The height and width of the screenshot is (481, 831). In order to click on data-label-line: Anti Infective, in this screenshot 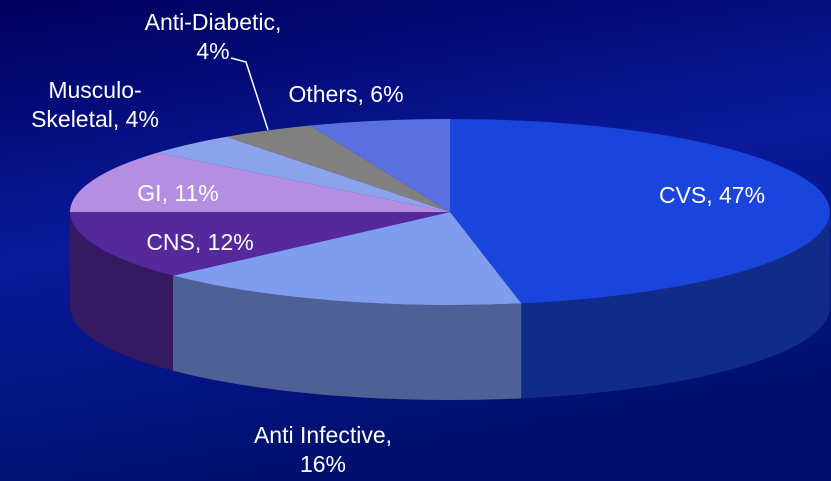, I will do `click(323, 435)`.